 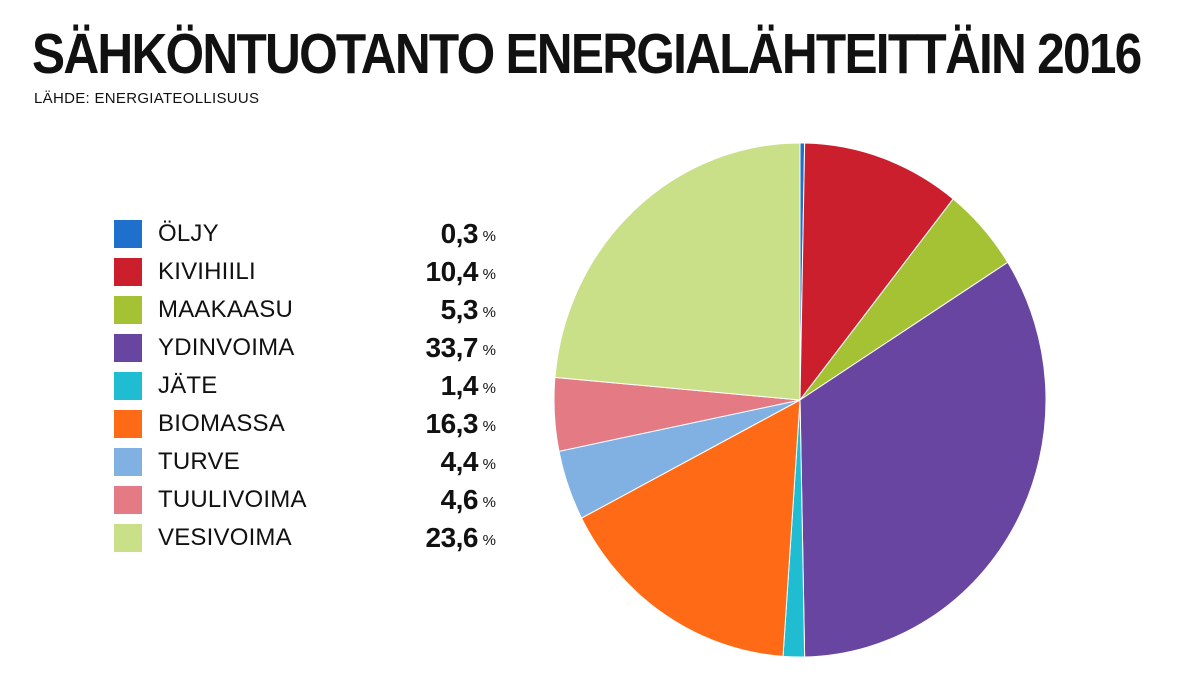 What do you see at coordinates (306, 348) in the screenshot?
I see `legend-item: YDINVOIMA 33,7%` at bounding box center [306, 348].